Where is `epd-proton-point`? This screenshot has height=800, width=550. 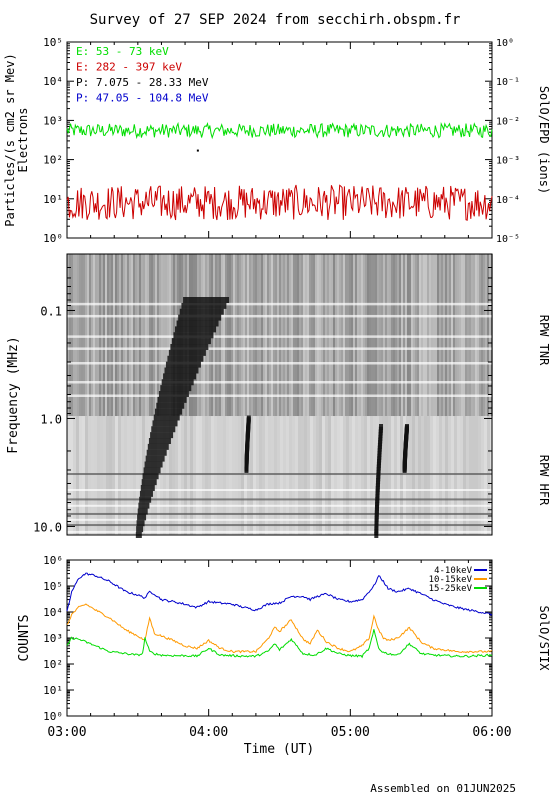
epd-proton-point is located at coordinates (197, 150).